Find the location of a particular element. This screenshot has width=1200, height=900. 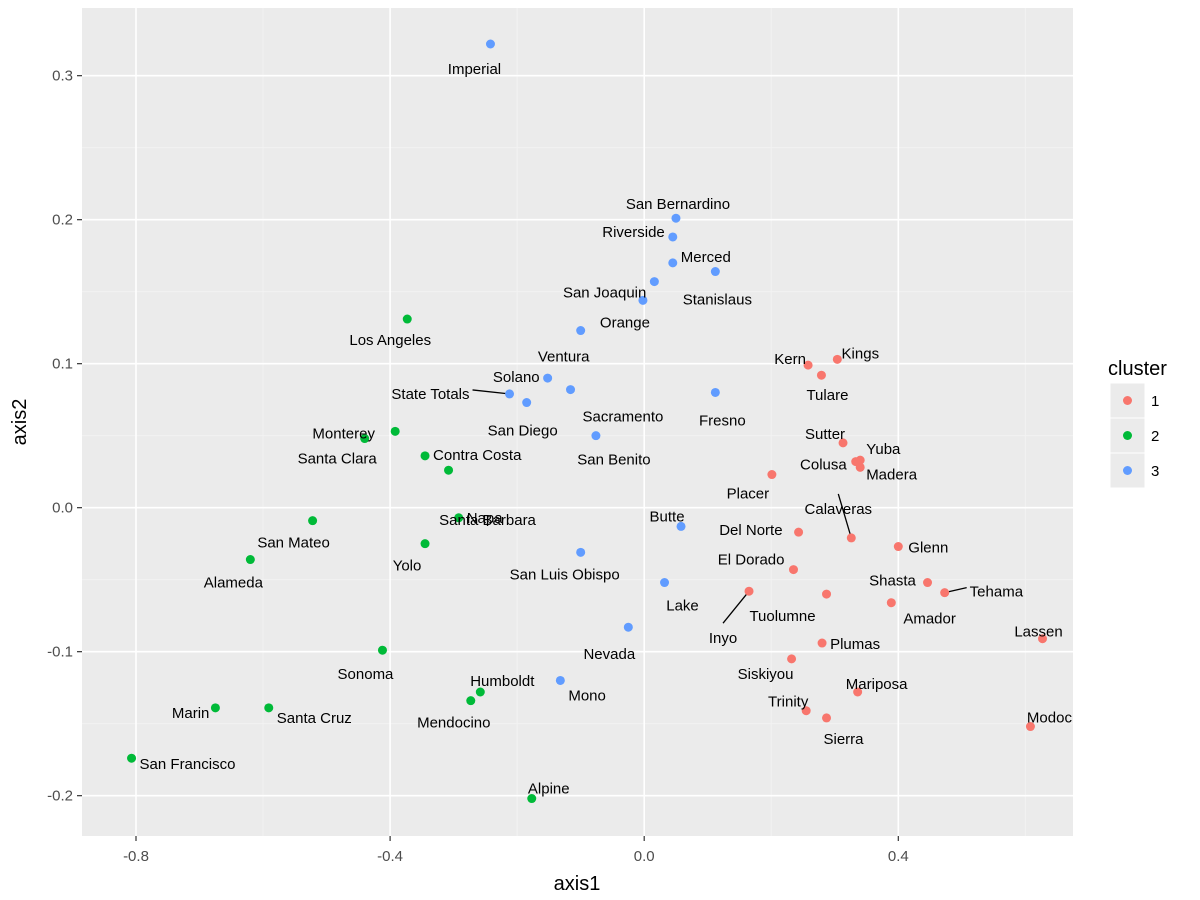

point-label: Lake is located at coordinates (682, 606).